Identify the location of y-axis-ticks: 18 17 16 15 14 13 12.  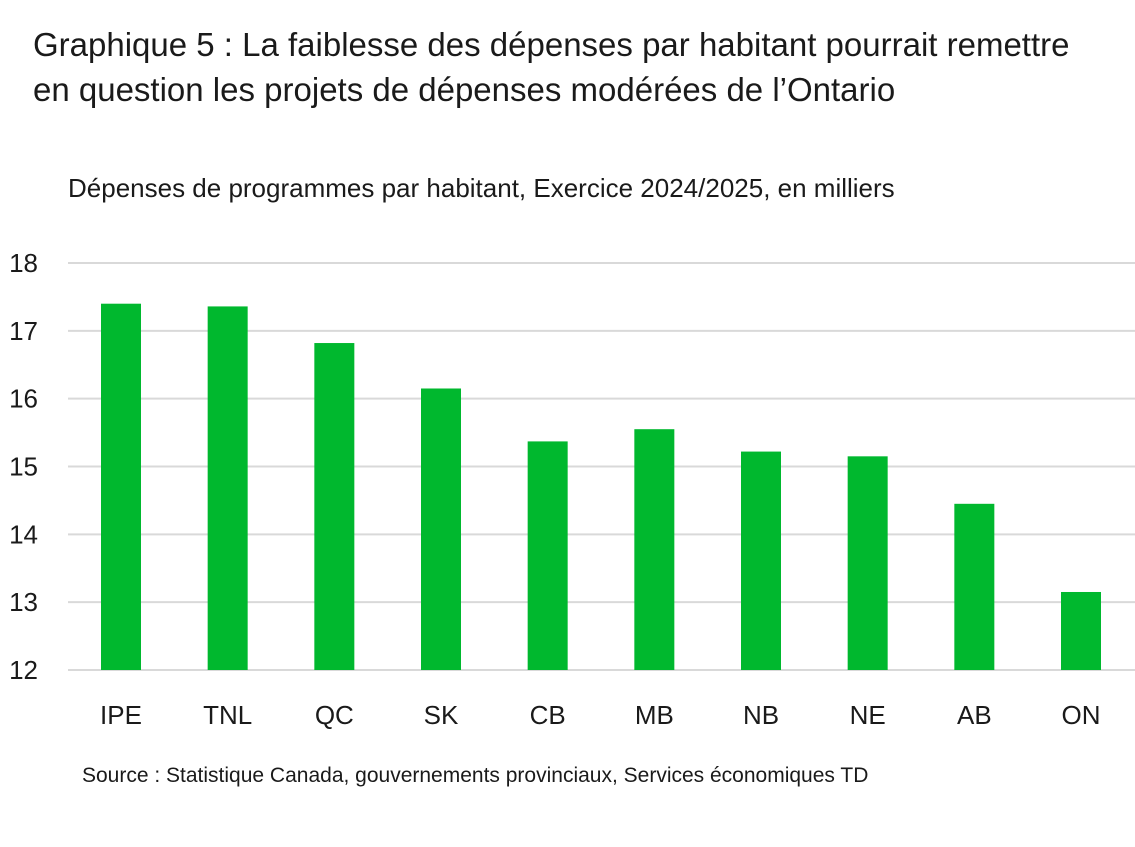
(23, 466).